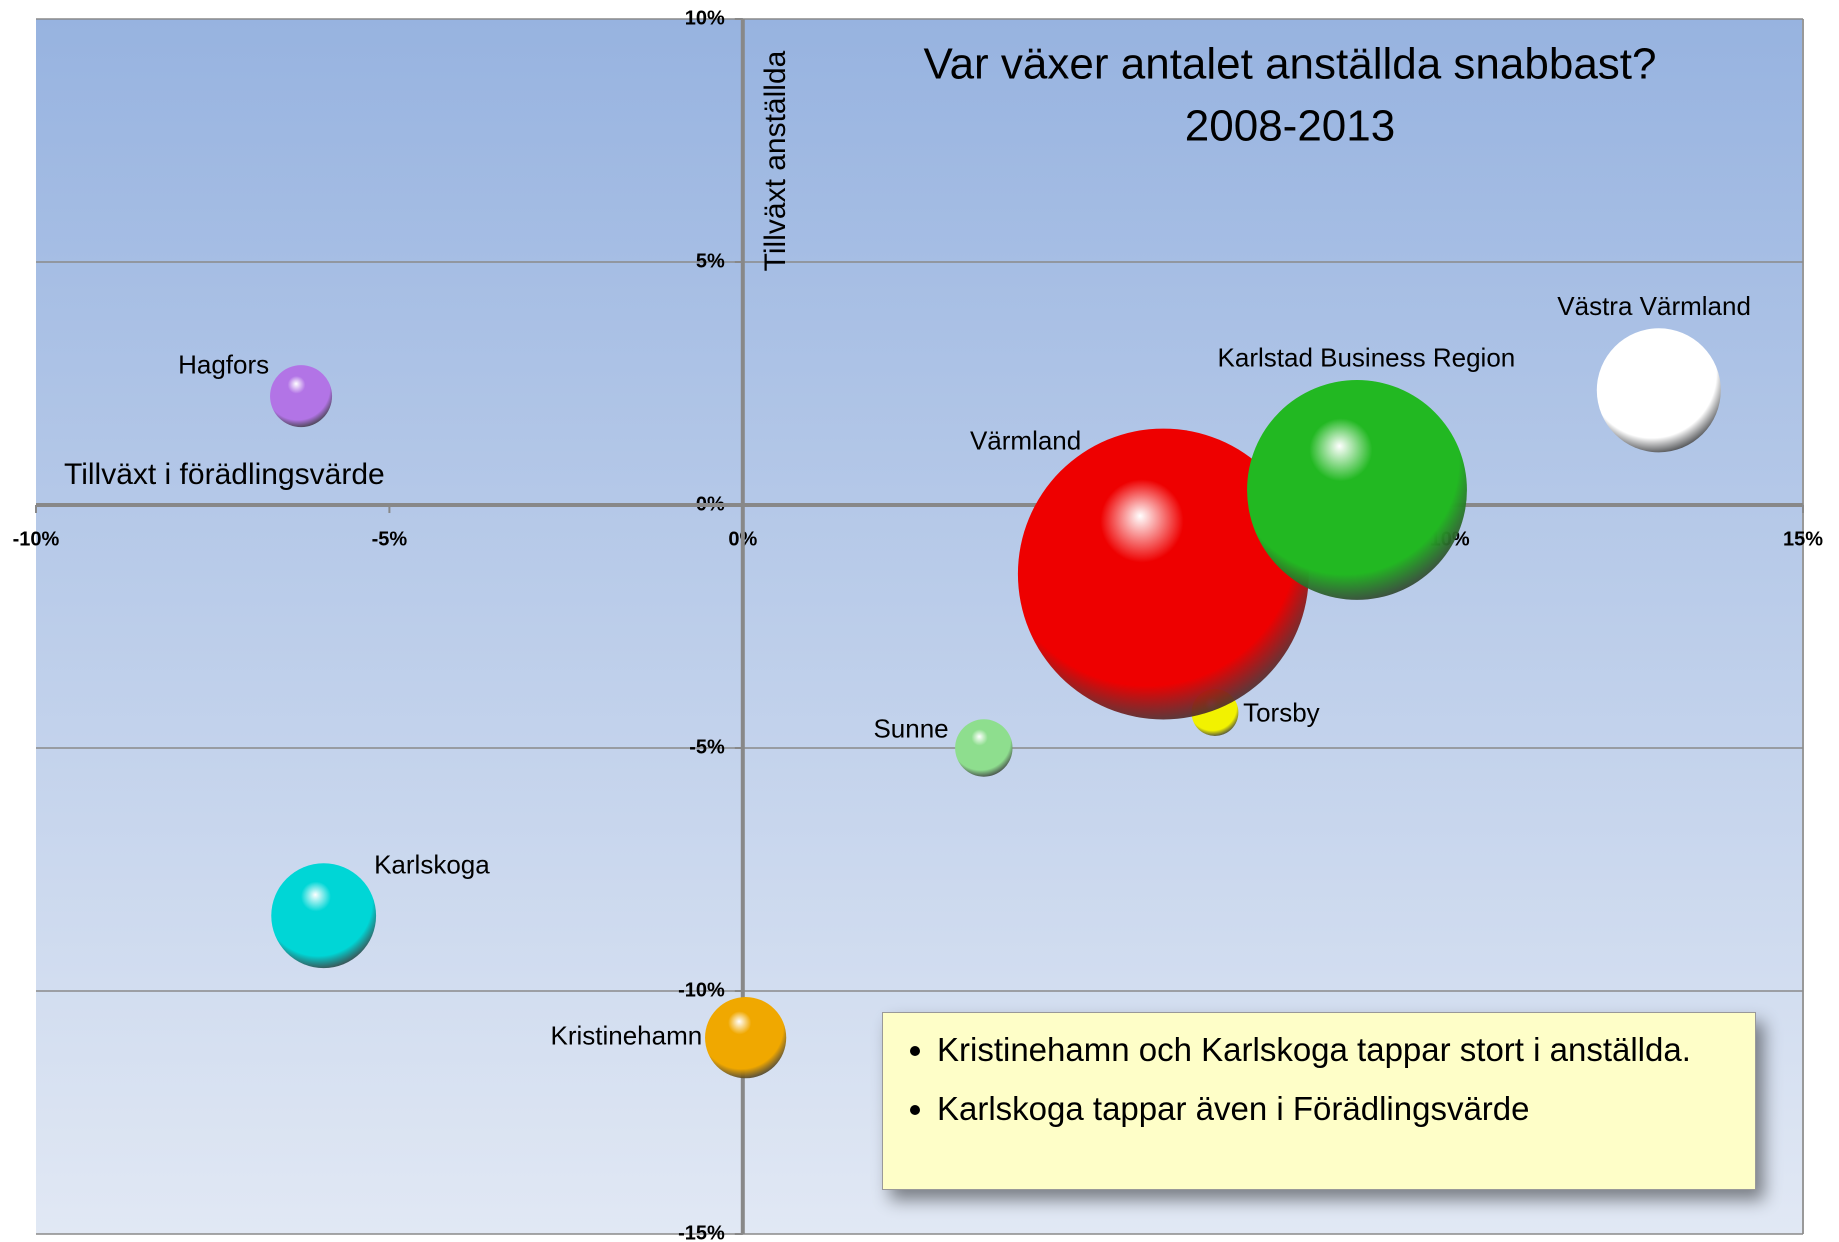 The height and width of the screenshot is (1242, 1839). Describe the element at coordinates (432, 864) in the screenshot. I see `bubble-label: Karlskoga` at that location.